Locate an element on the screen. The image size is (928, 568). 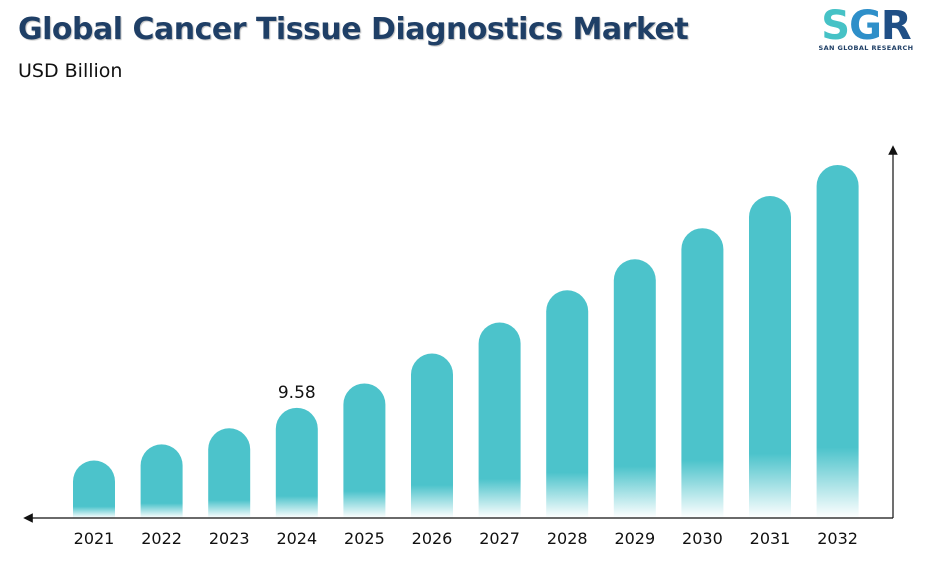
bar-2023 is located at coordinates (229, 473).